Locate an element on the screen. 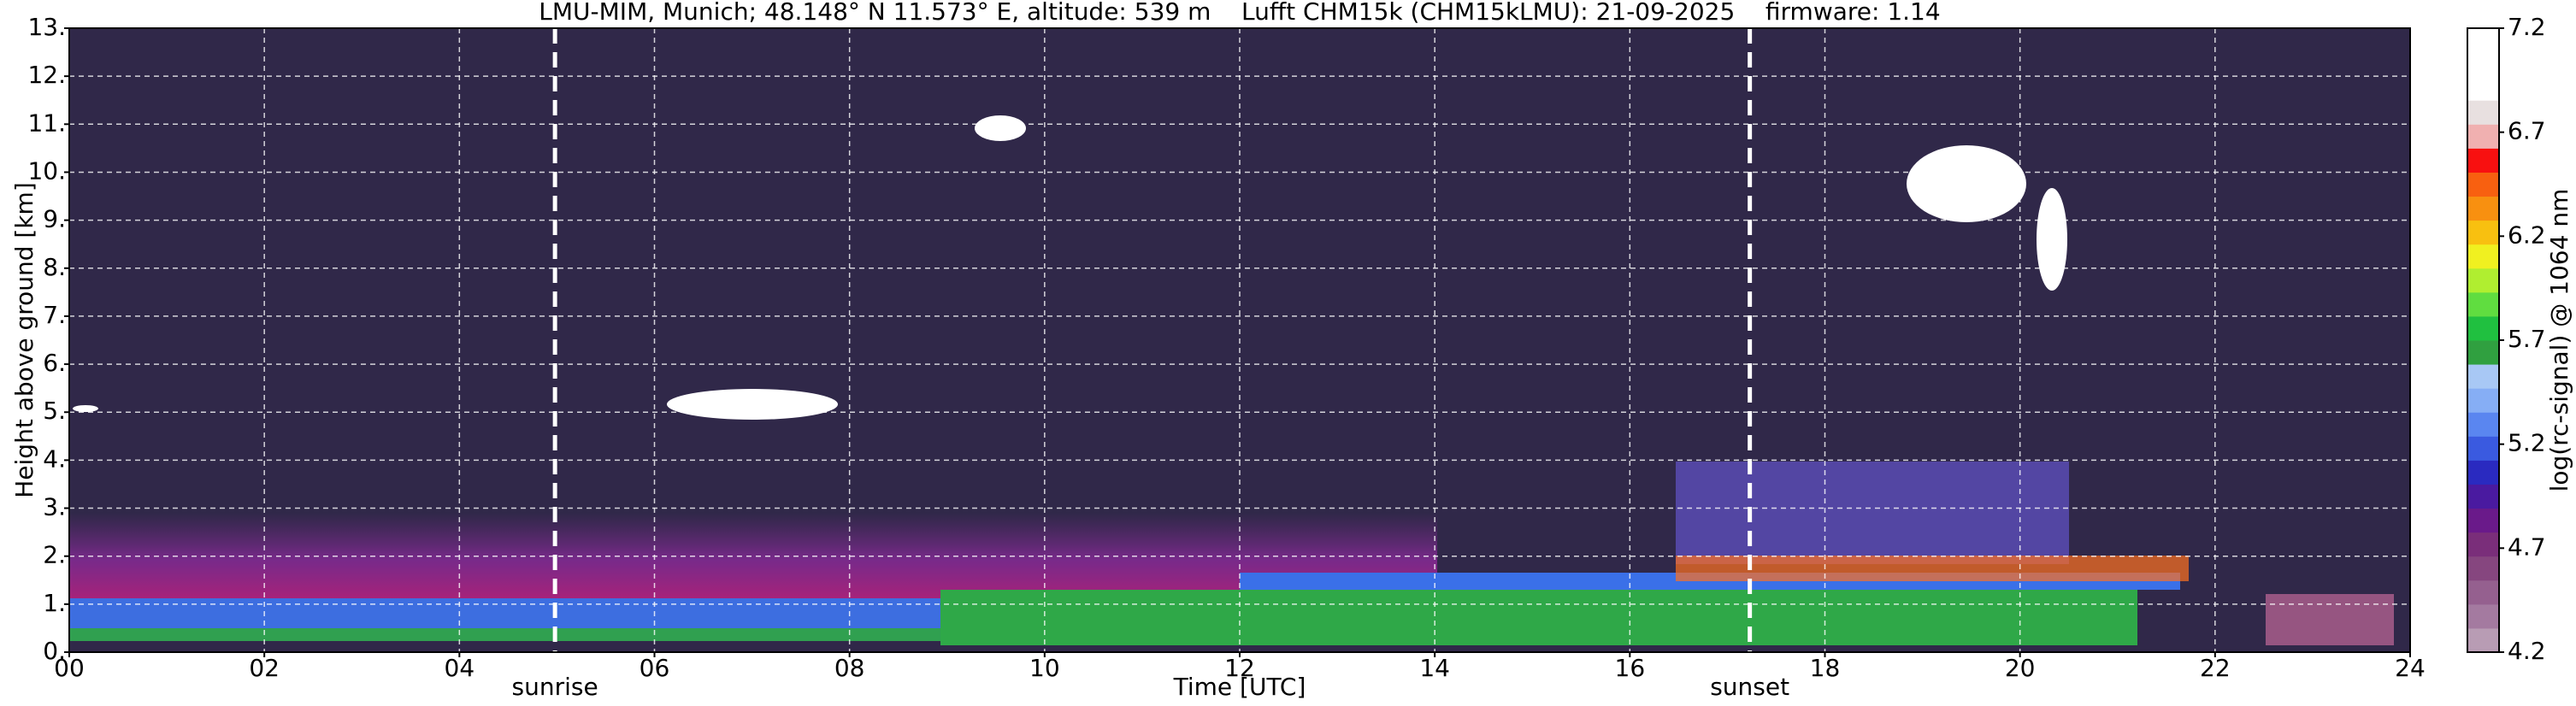 This screenshot has height=706, width=2576. y-tick-label: 7. is located at coordinates (54, 315).